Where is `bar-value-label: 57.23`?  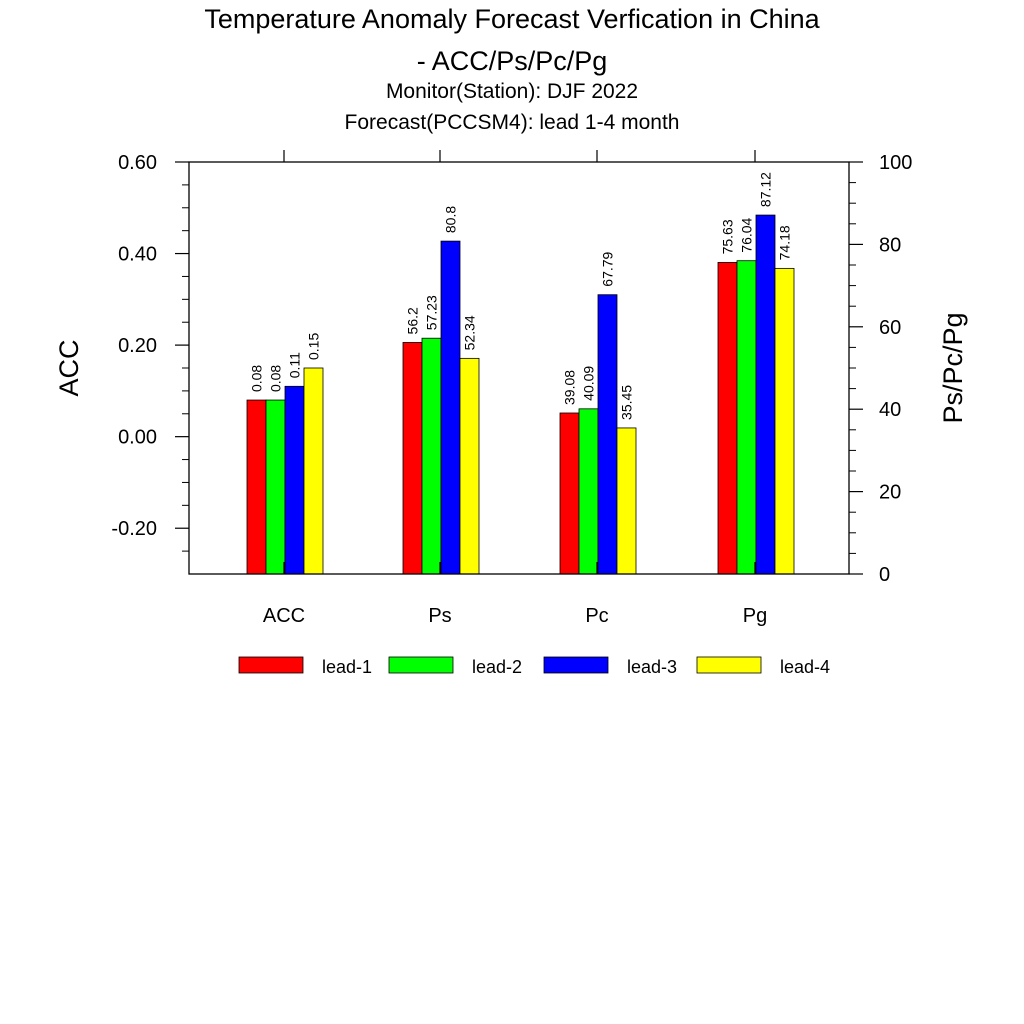
bar-value-label: 57.23 is located at coordinates (432, 312).